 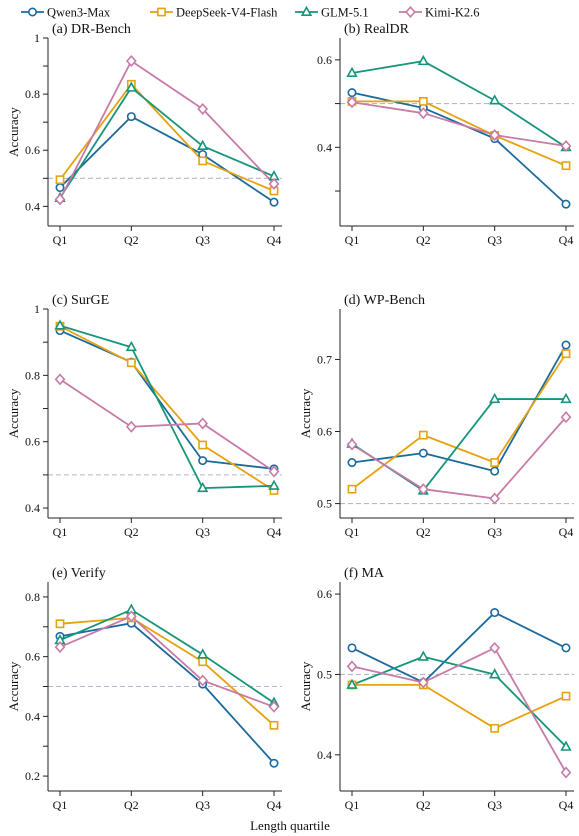 What do you see at coordinates (32, 776) in the screenshot?
I see `y-tick-label: 0.2` at bounding box center [32, 776].